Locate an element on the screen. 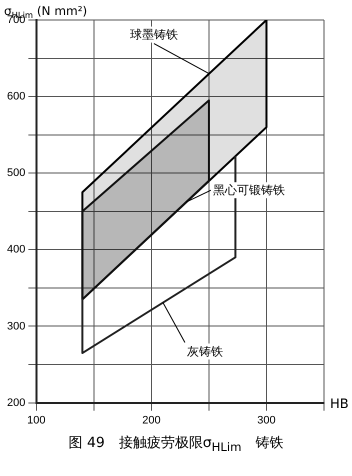 The width and height of the screenshot is (352, 476). y-tick-label: 200 is located at coordinates (16, 402).